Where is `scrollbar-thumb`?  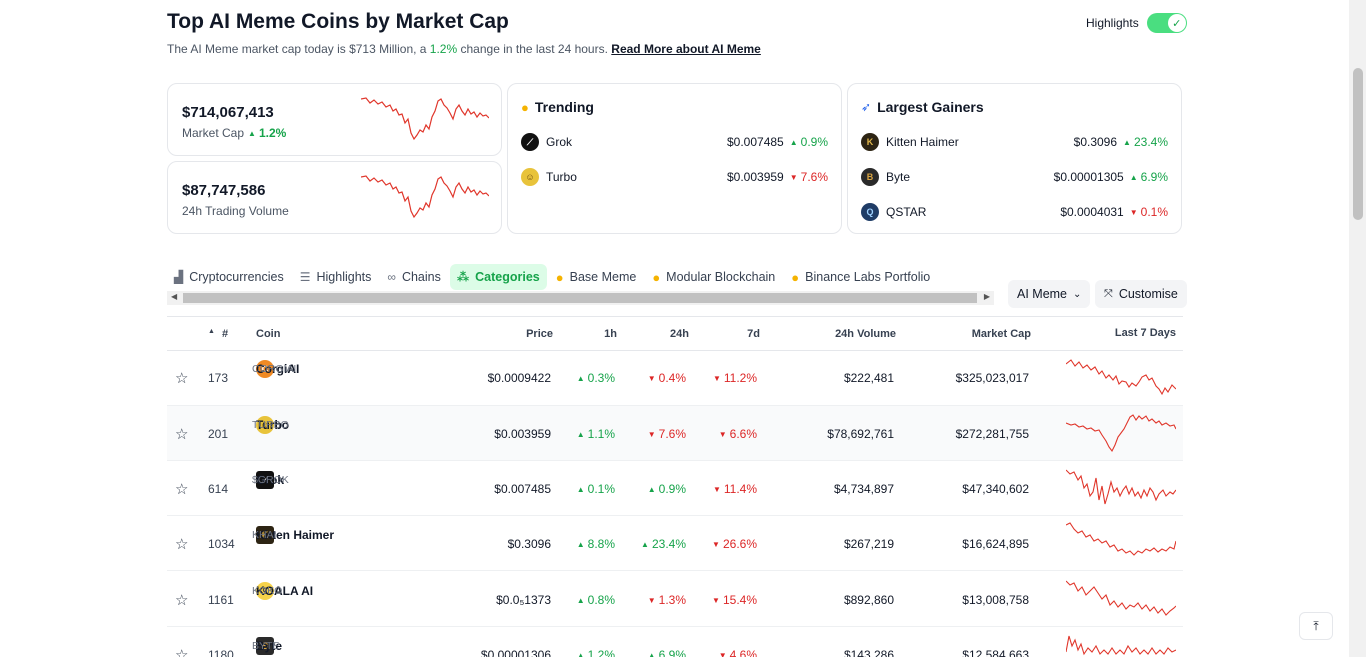
scrollbar-thumb is located at coordinates (580, 298).